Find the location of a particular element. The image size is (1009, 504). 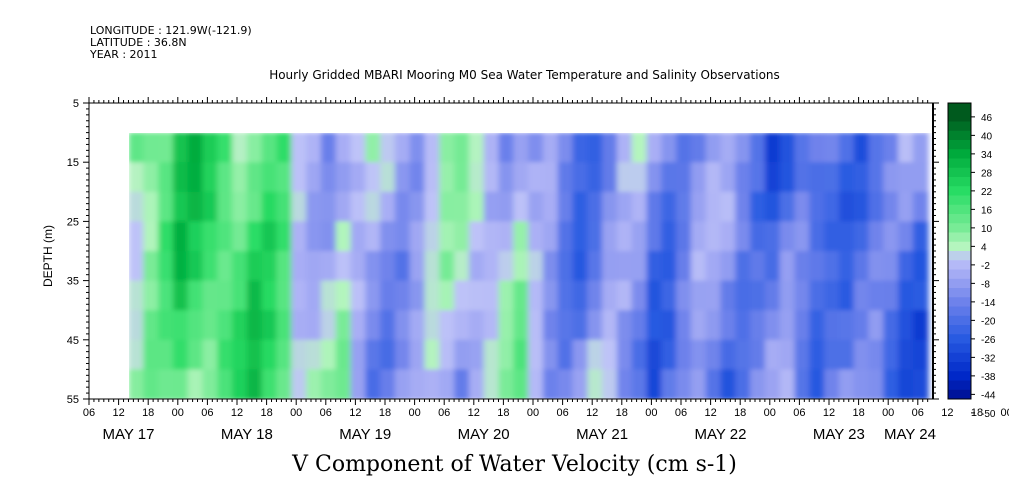

x-hour-tick-label: 06 is located at coordinates (326, 413).